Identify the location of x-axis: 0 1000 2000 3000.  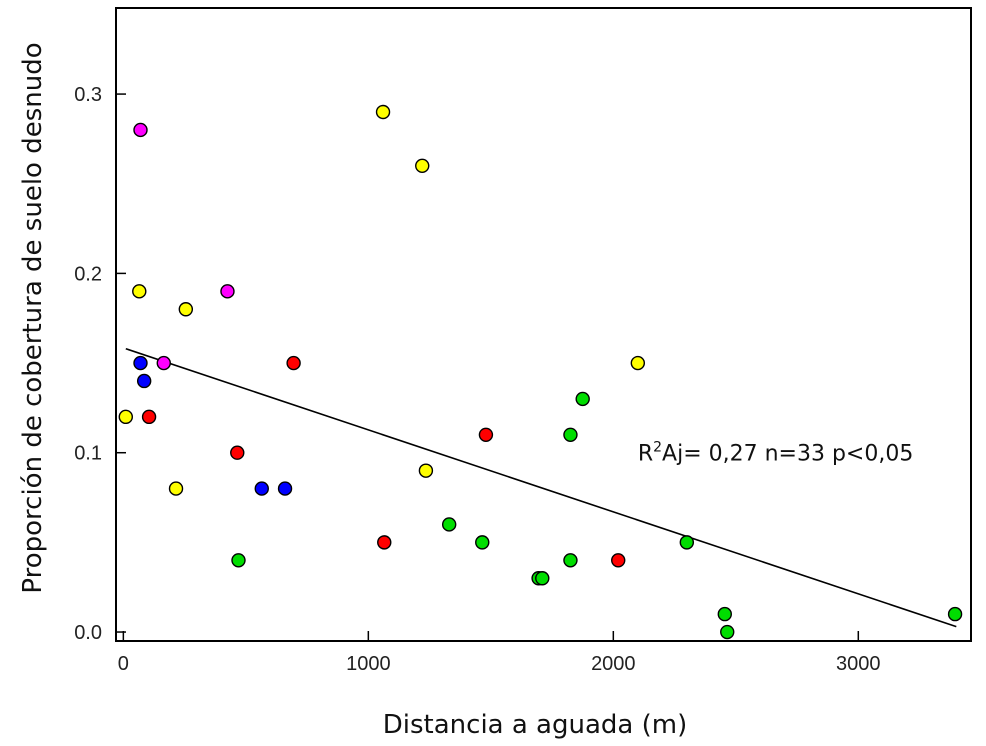
(499, 653).